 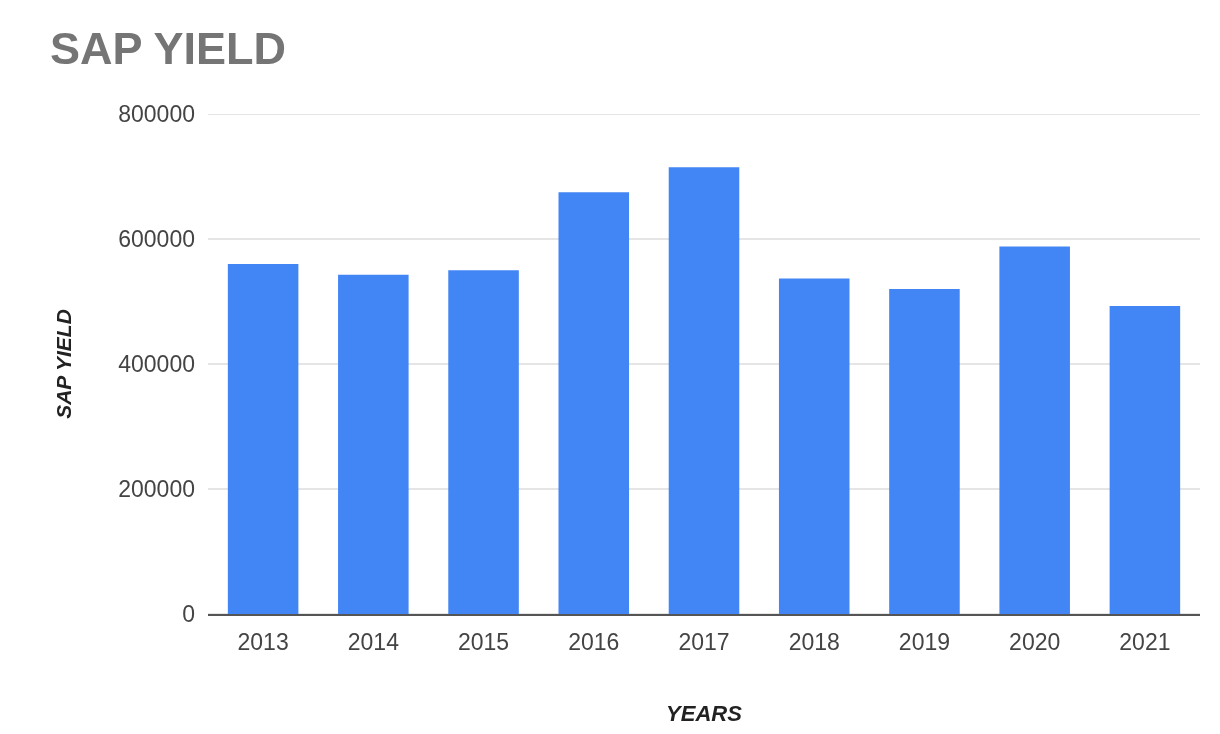 I want to click on x-tick-label: 2021, so click(x=1145, y=641).